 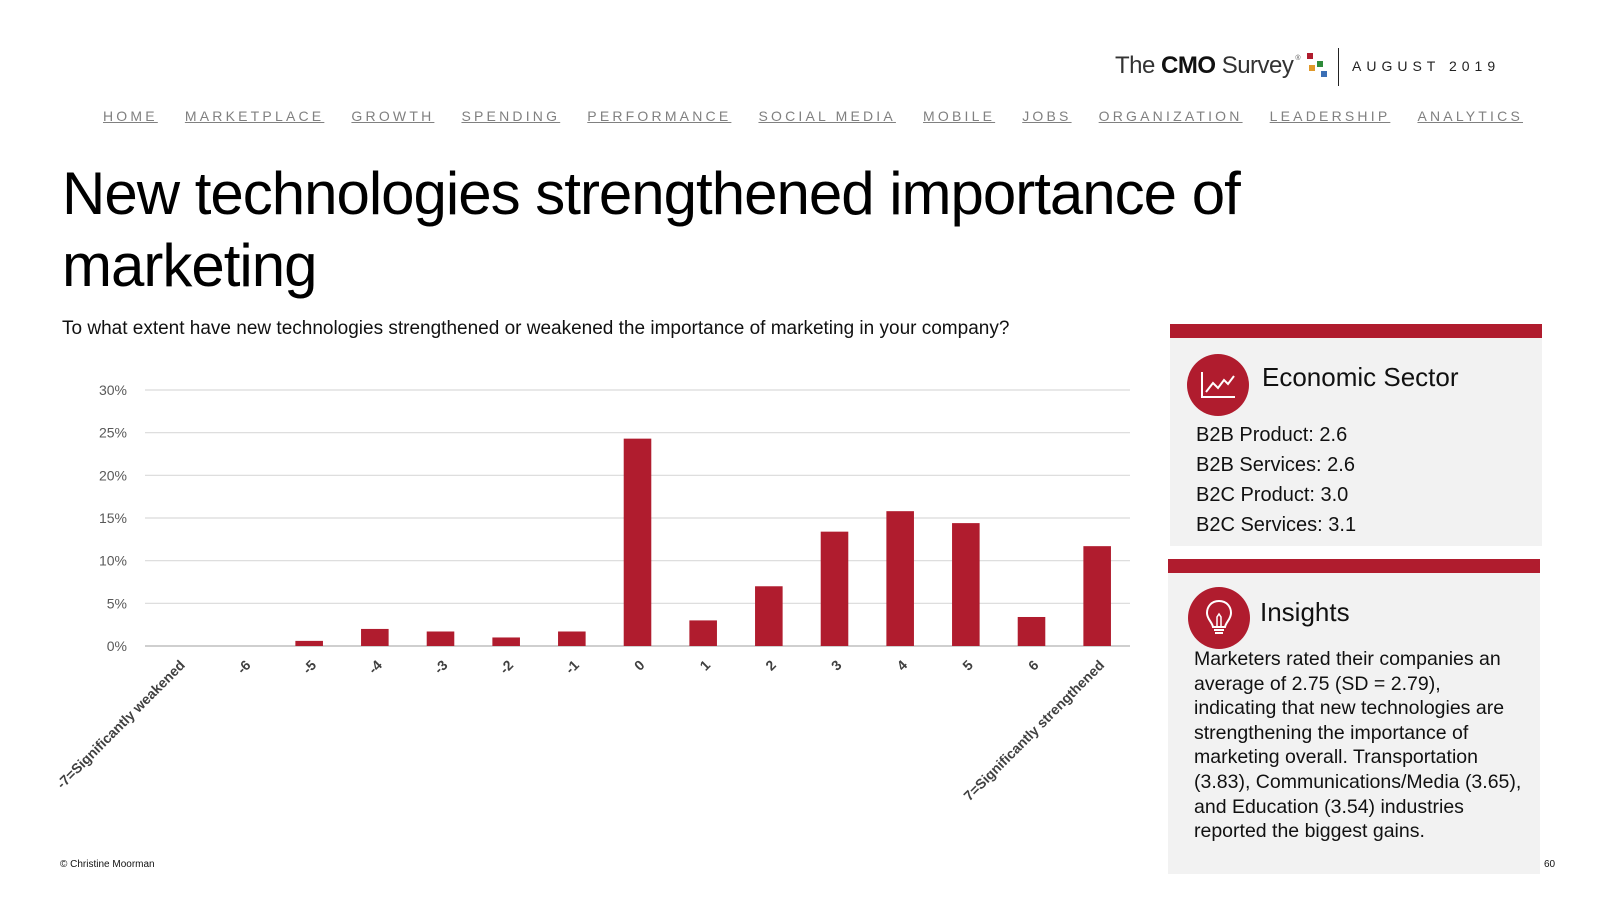 What do you see at coordinates (130, 116) in the screenshot?
I see `nav-home: HOME` at bounding box center [130, 116].